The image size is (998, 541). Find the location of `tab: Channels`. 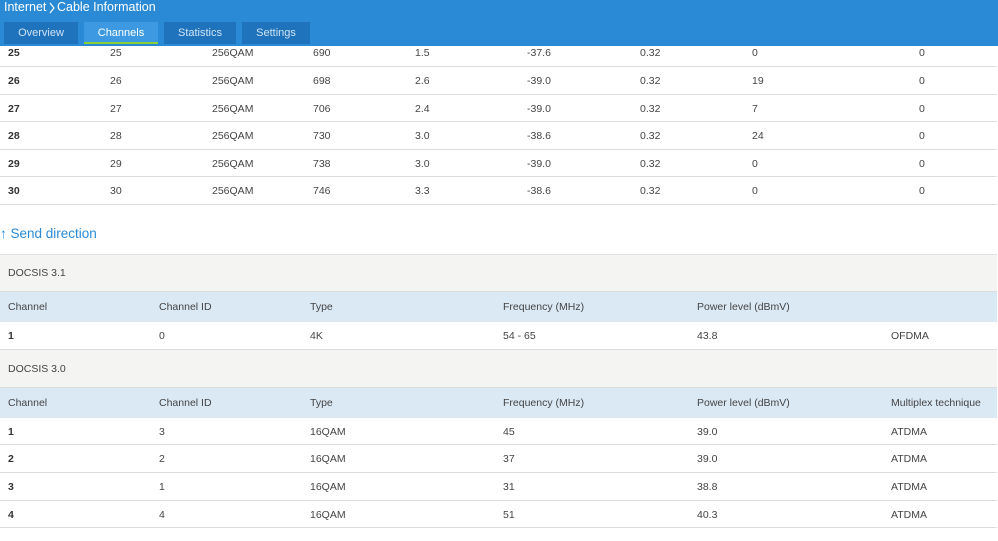

tab: Channels is located at coordinates (121, 33).